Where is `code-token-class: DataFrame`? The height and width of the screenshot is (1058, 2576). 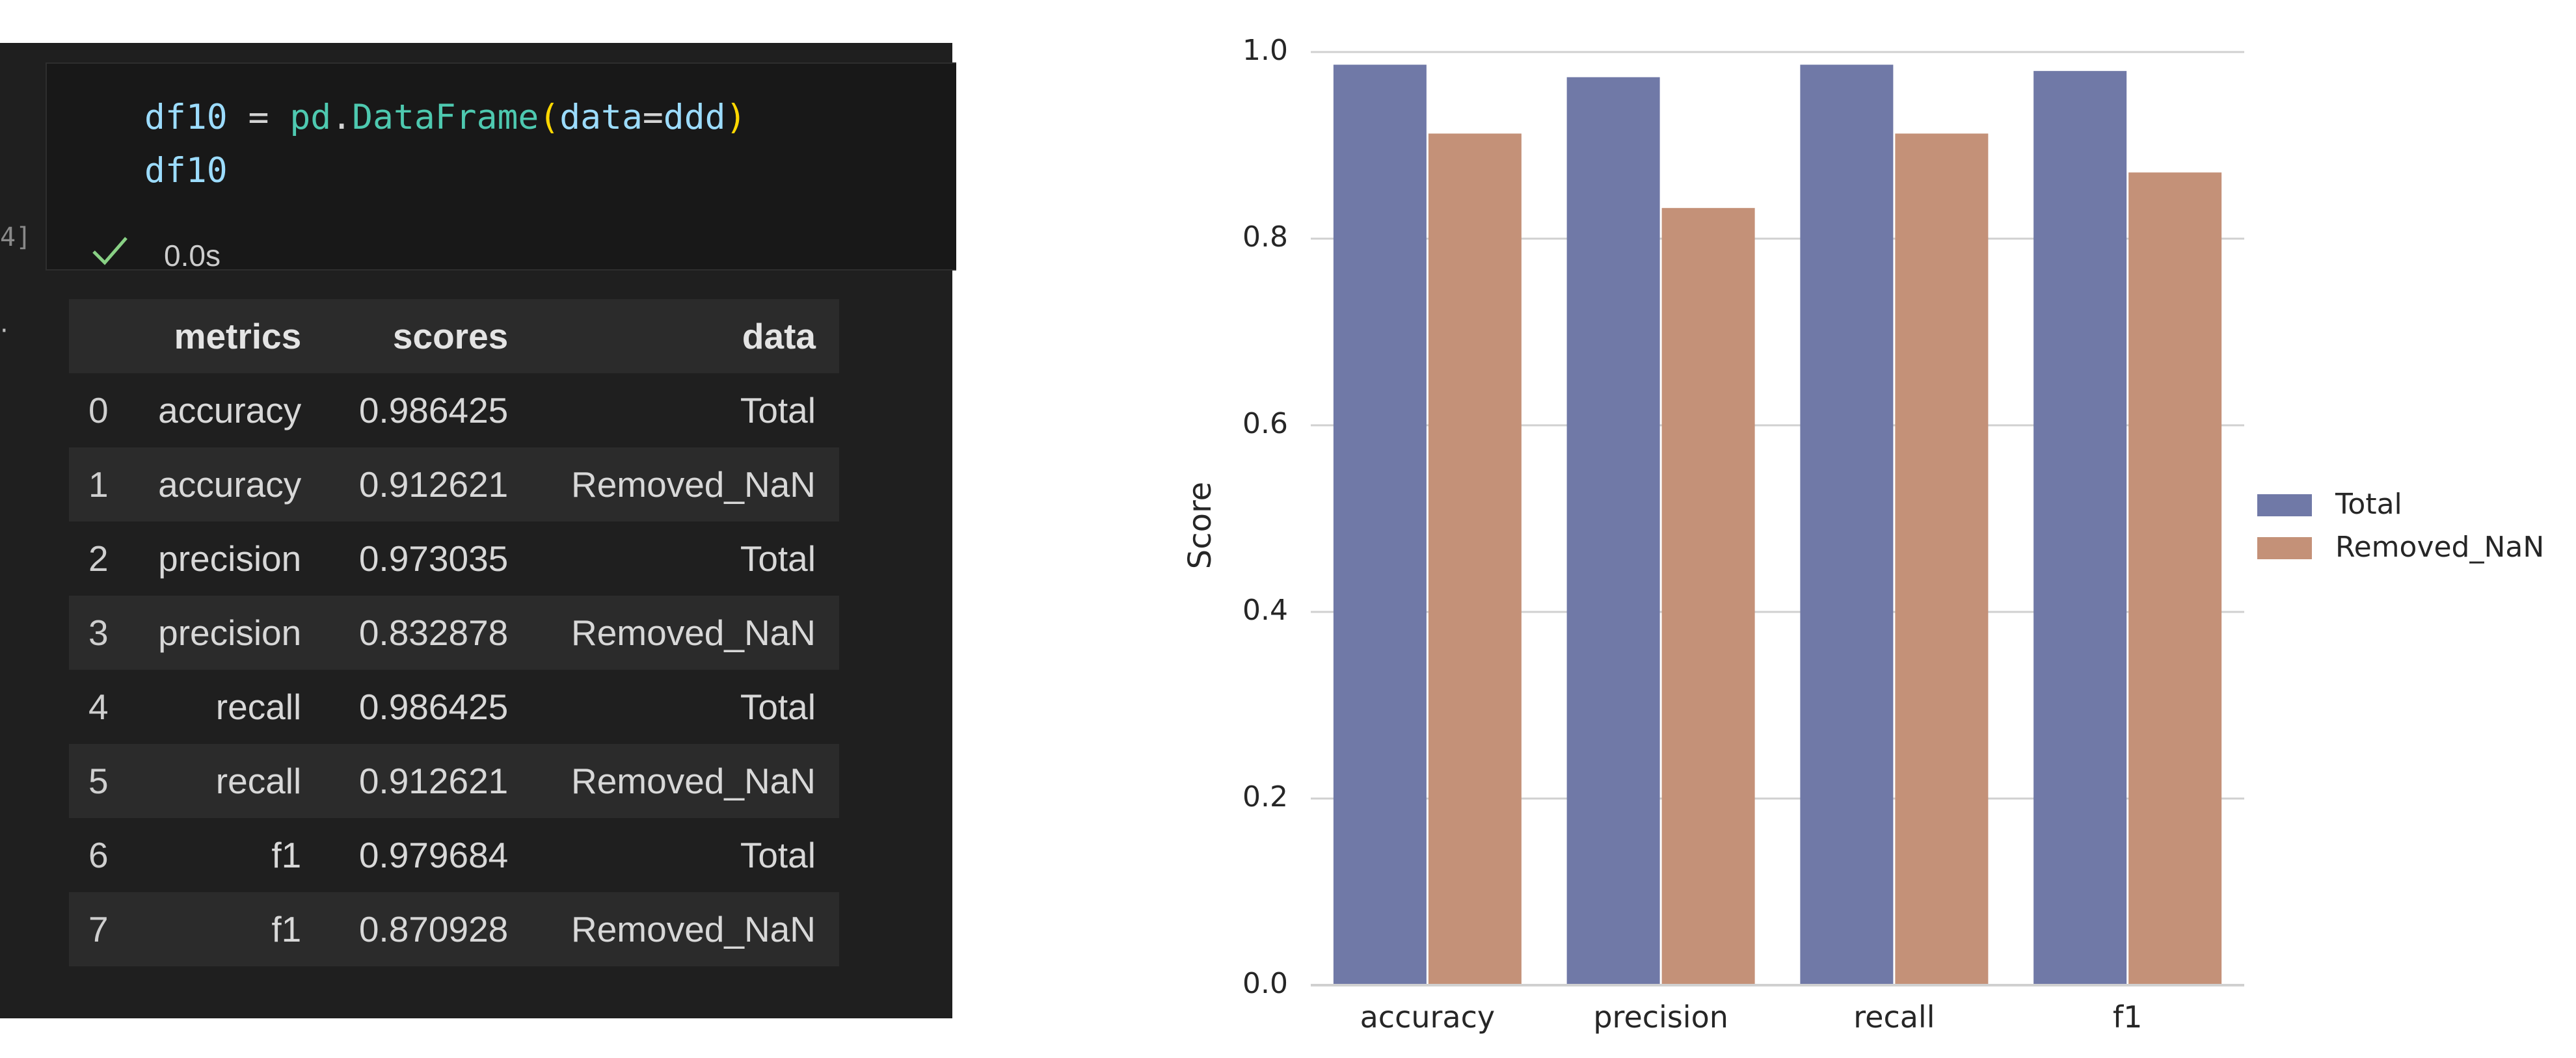 code-token-class: DataFrame is located at coordinates (445, 117).